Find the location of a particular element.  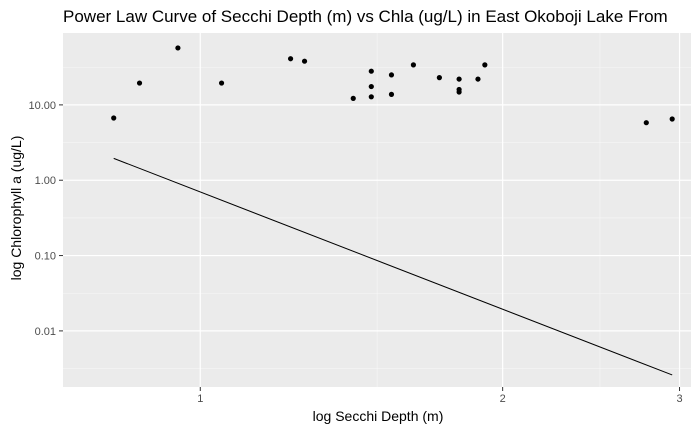

y-axis-ticks: 0.01 0.10 1.00 10.00 is located at coordinates (45, 219).